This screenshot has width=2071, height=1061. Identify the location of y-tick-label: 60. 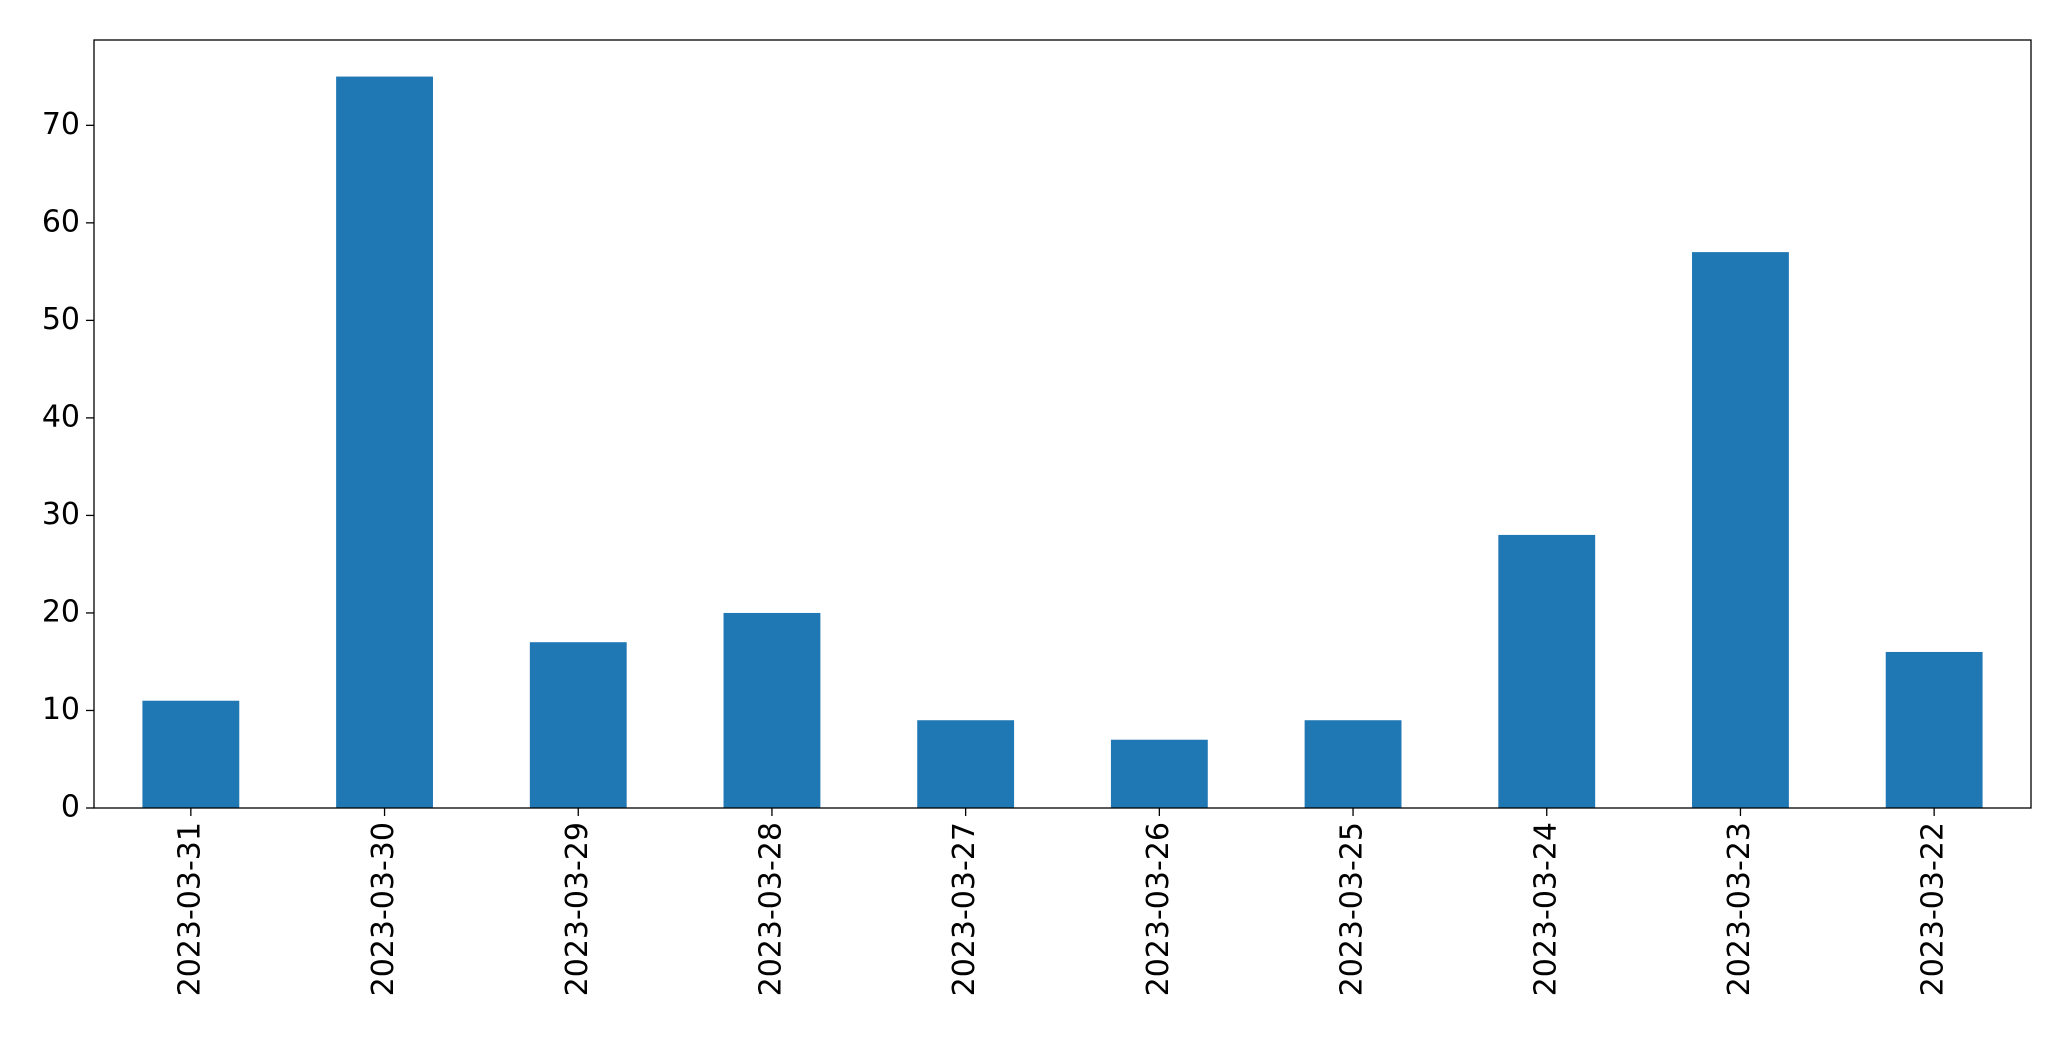
(61, 221).